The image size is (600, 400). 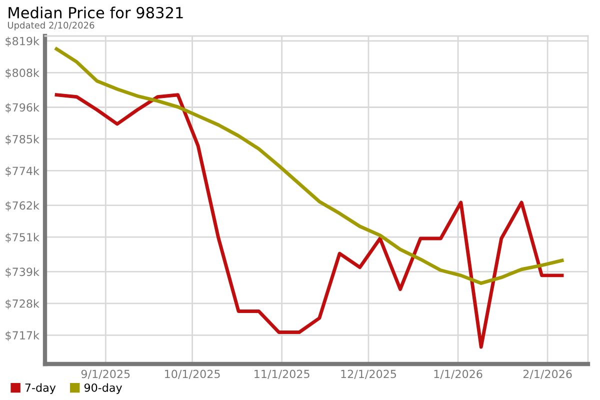 What do you see at coordinates (23, 73) in the screenshot?
I see `y-tick-label: $808k` at bounding box center [23, 73].